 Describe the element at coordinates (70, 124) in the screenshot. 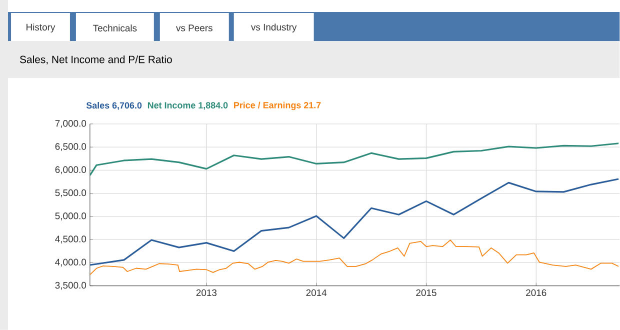

I see `y-tick-label: 7,000.0` at that location.